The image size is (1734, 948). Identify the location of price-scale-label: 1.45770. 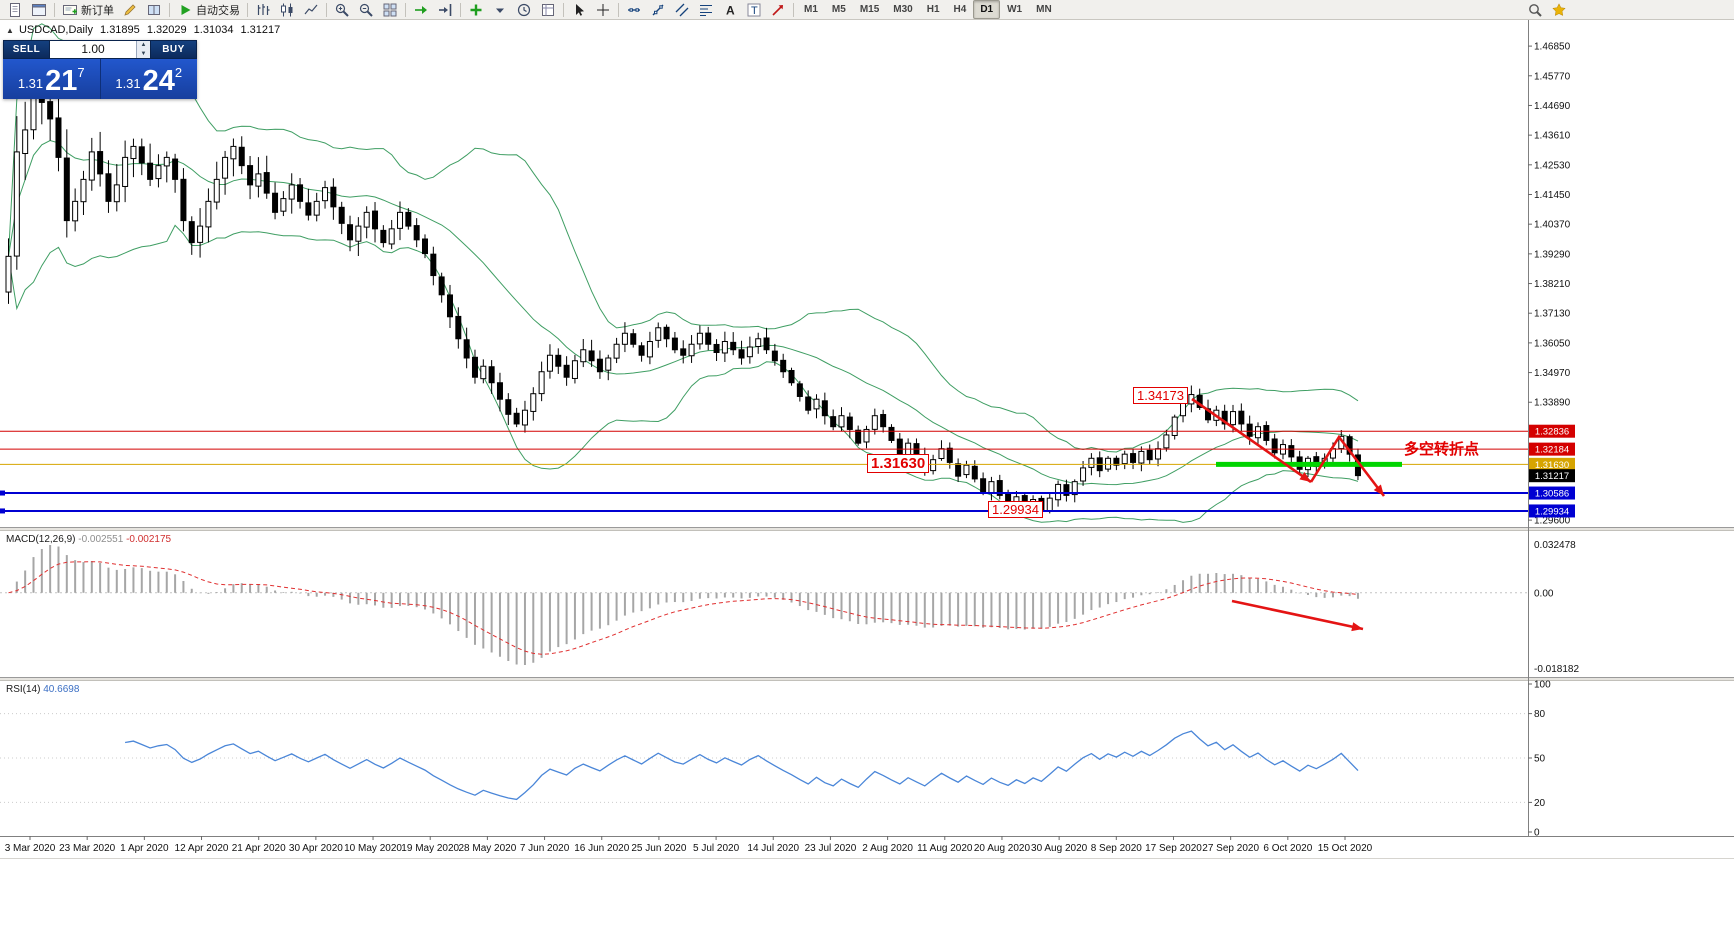
(1552, 76).